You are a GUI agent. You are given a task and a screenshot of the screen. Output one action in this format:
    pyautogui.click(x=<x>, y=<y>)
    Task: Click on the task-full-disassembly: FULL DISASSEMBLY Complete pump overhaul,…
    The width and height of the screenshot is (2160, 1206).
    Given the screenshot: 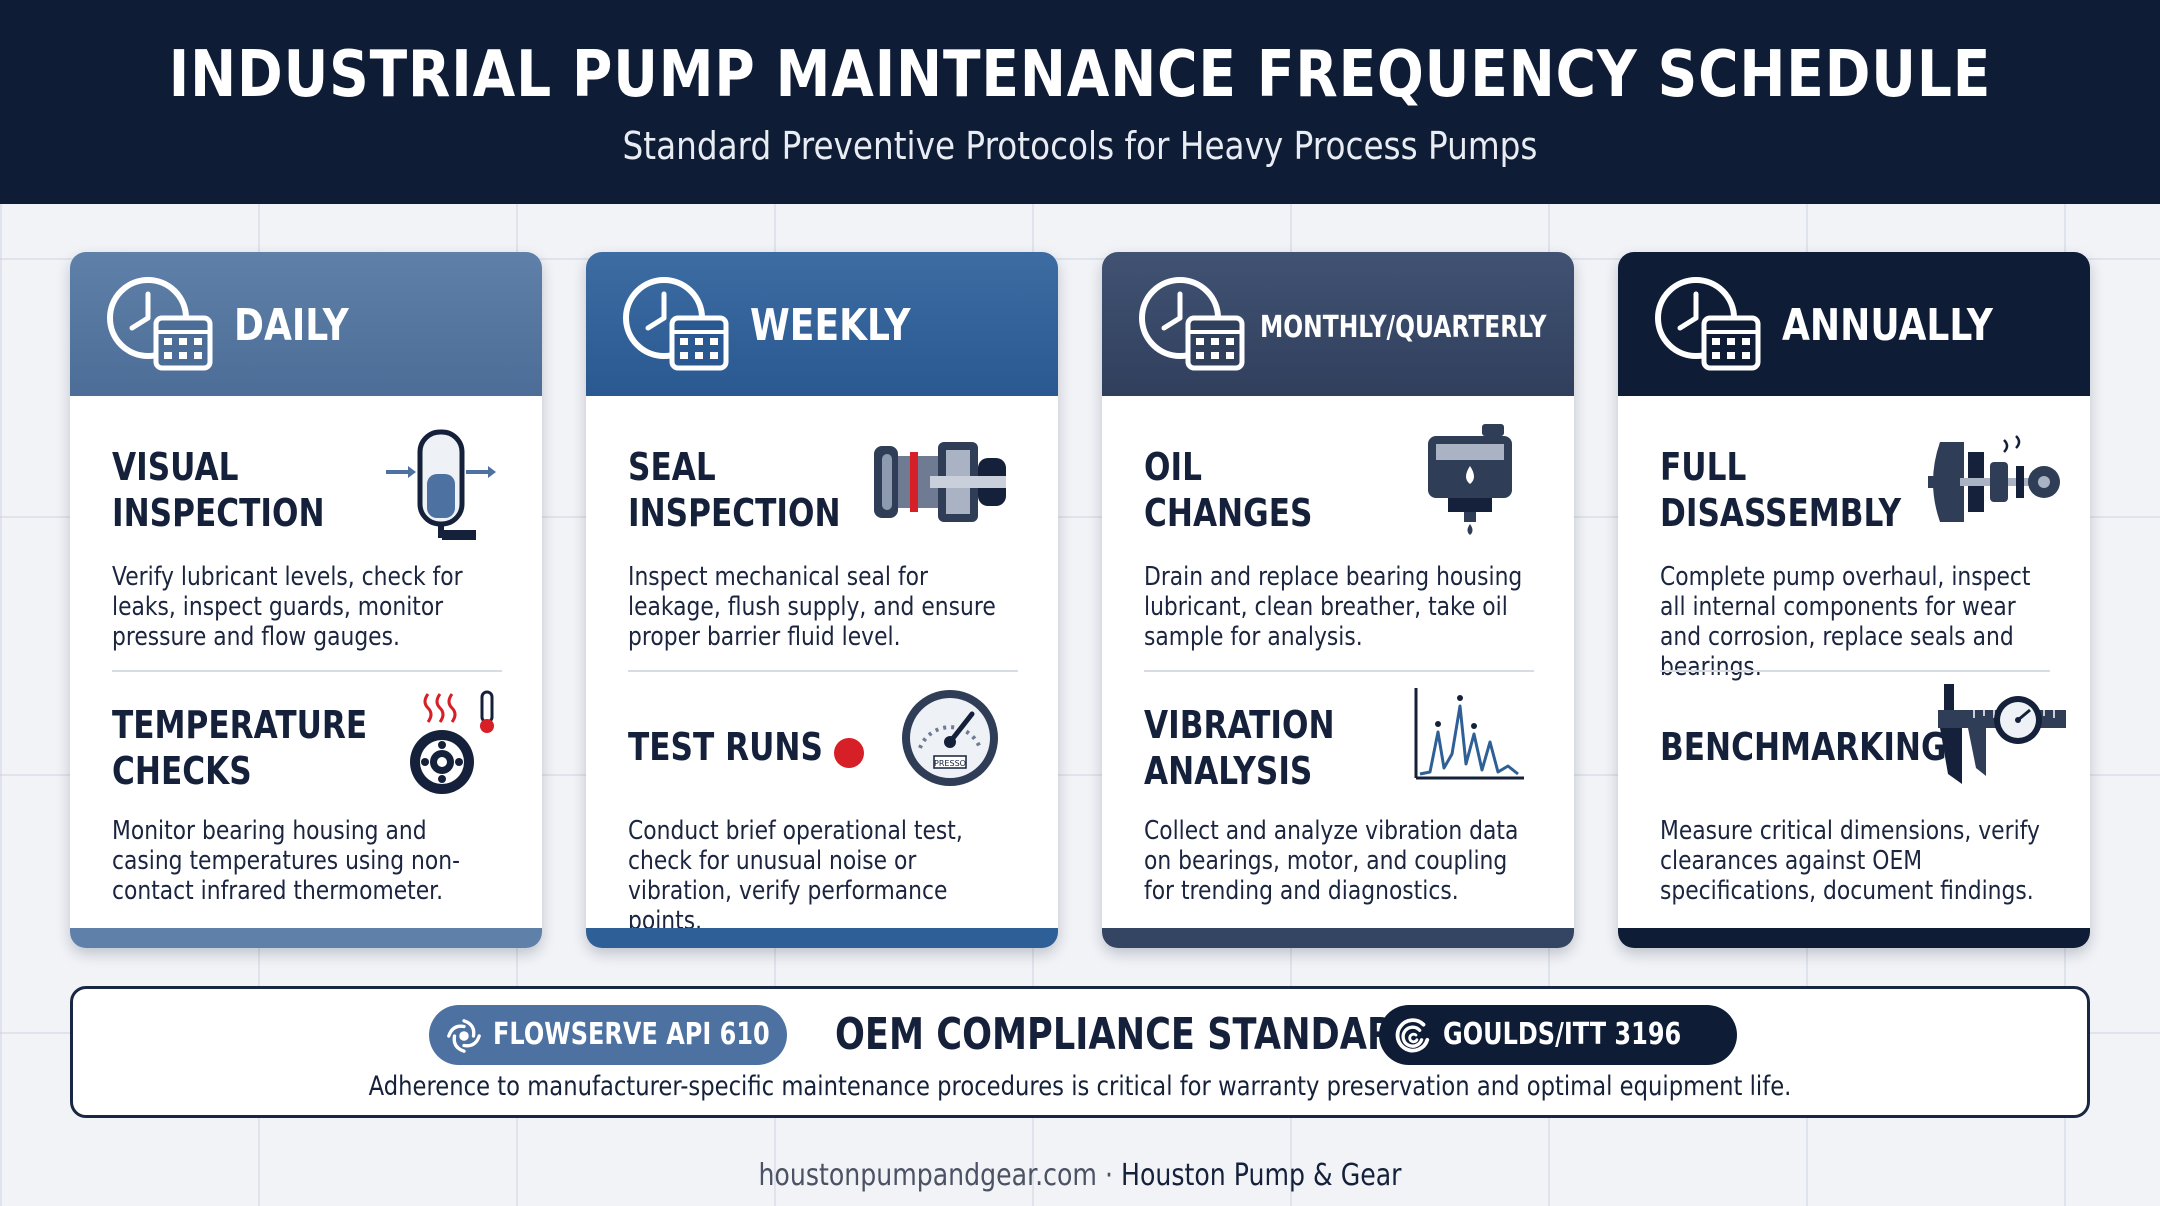 What is the action you would take?
    pyautogui.click(x=1860, y=558)
    